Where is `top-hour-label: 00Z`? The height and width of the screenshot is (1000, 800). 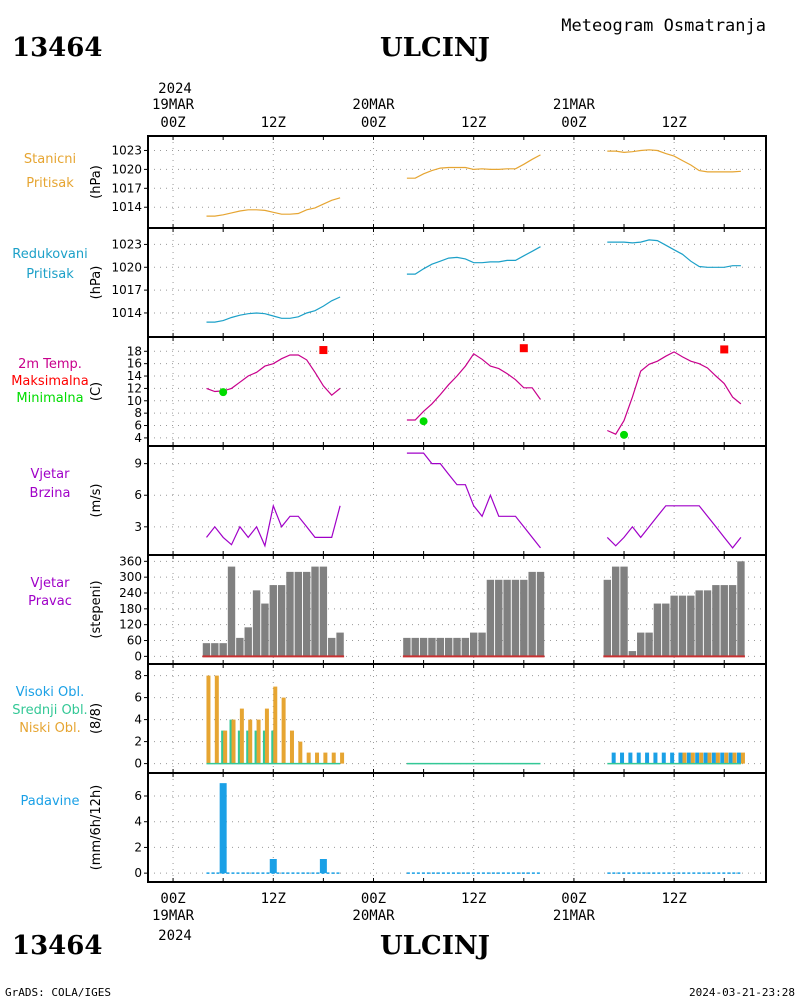 top-hour-label: 00Z is located at coordinates (373, 123).